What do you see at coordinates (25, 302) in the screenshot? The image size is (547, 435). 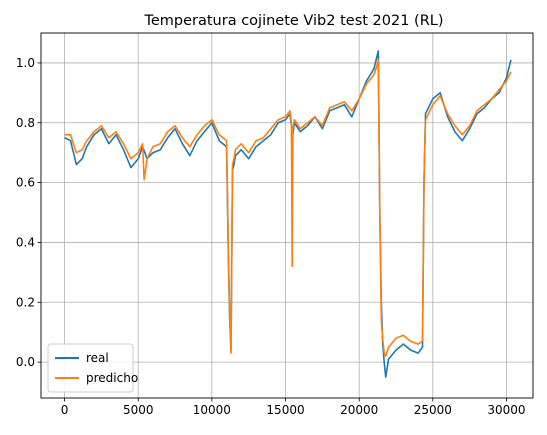 I see `y-tick-label: 0.2` at bounding box center [25, 302].